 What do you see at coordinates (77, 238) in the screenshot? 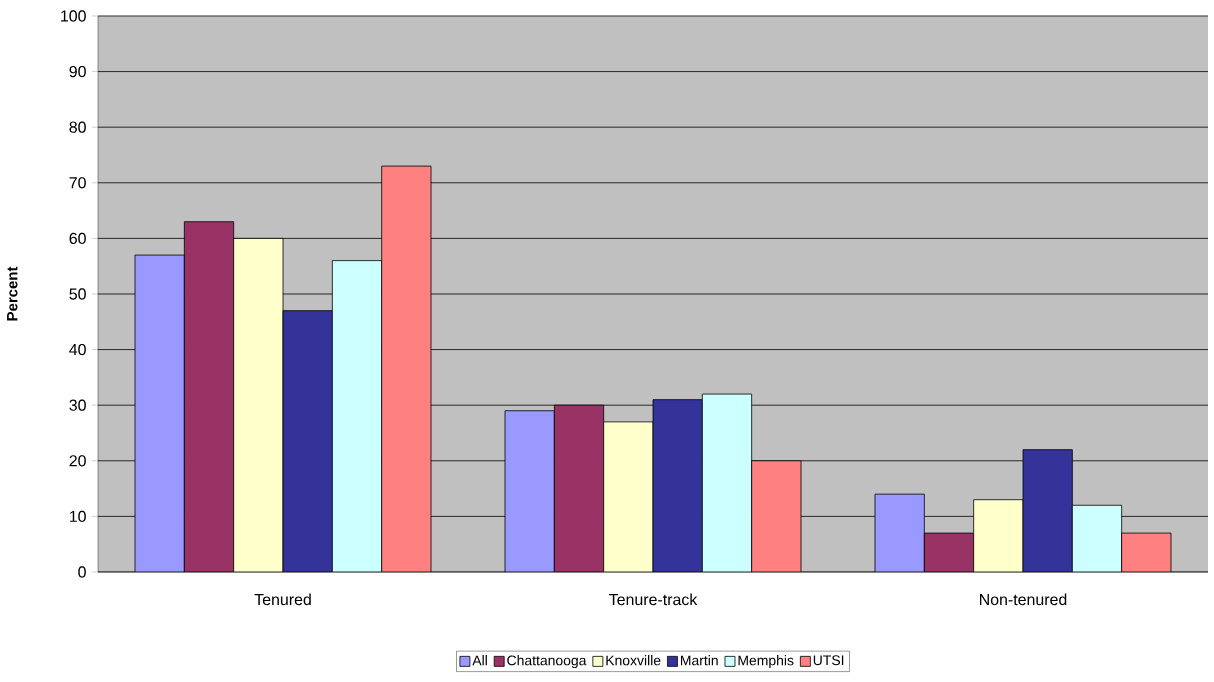
I see `y-tick-label: 60` at bounding box center [77, 238].